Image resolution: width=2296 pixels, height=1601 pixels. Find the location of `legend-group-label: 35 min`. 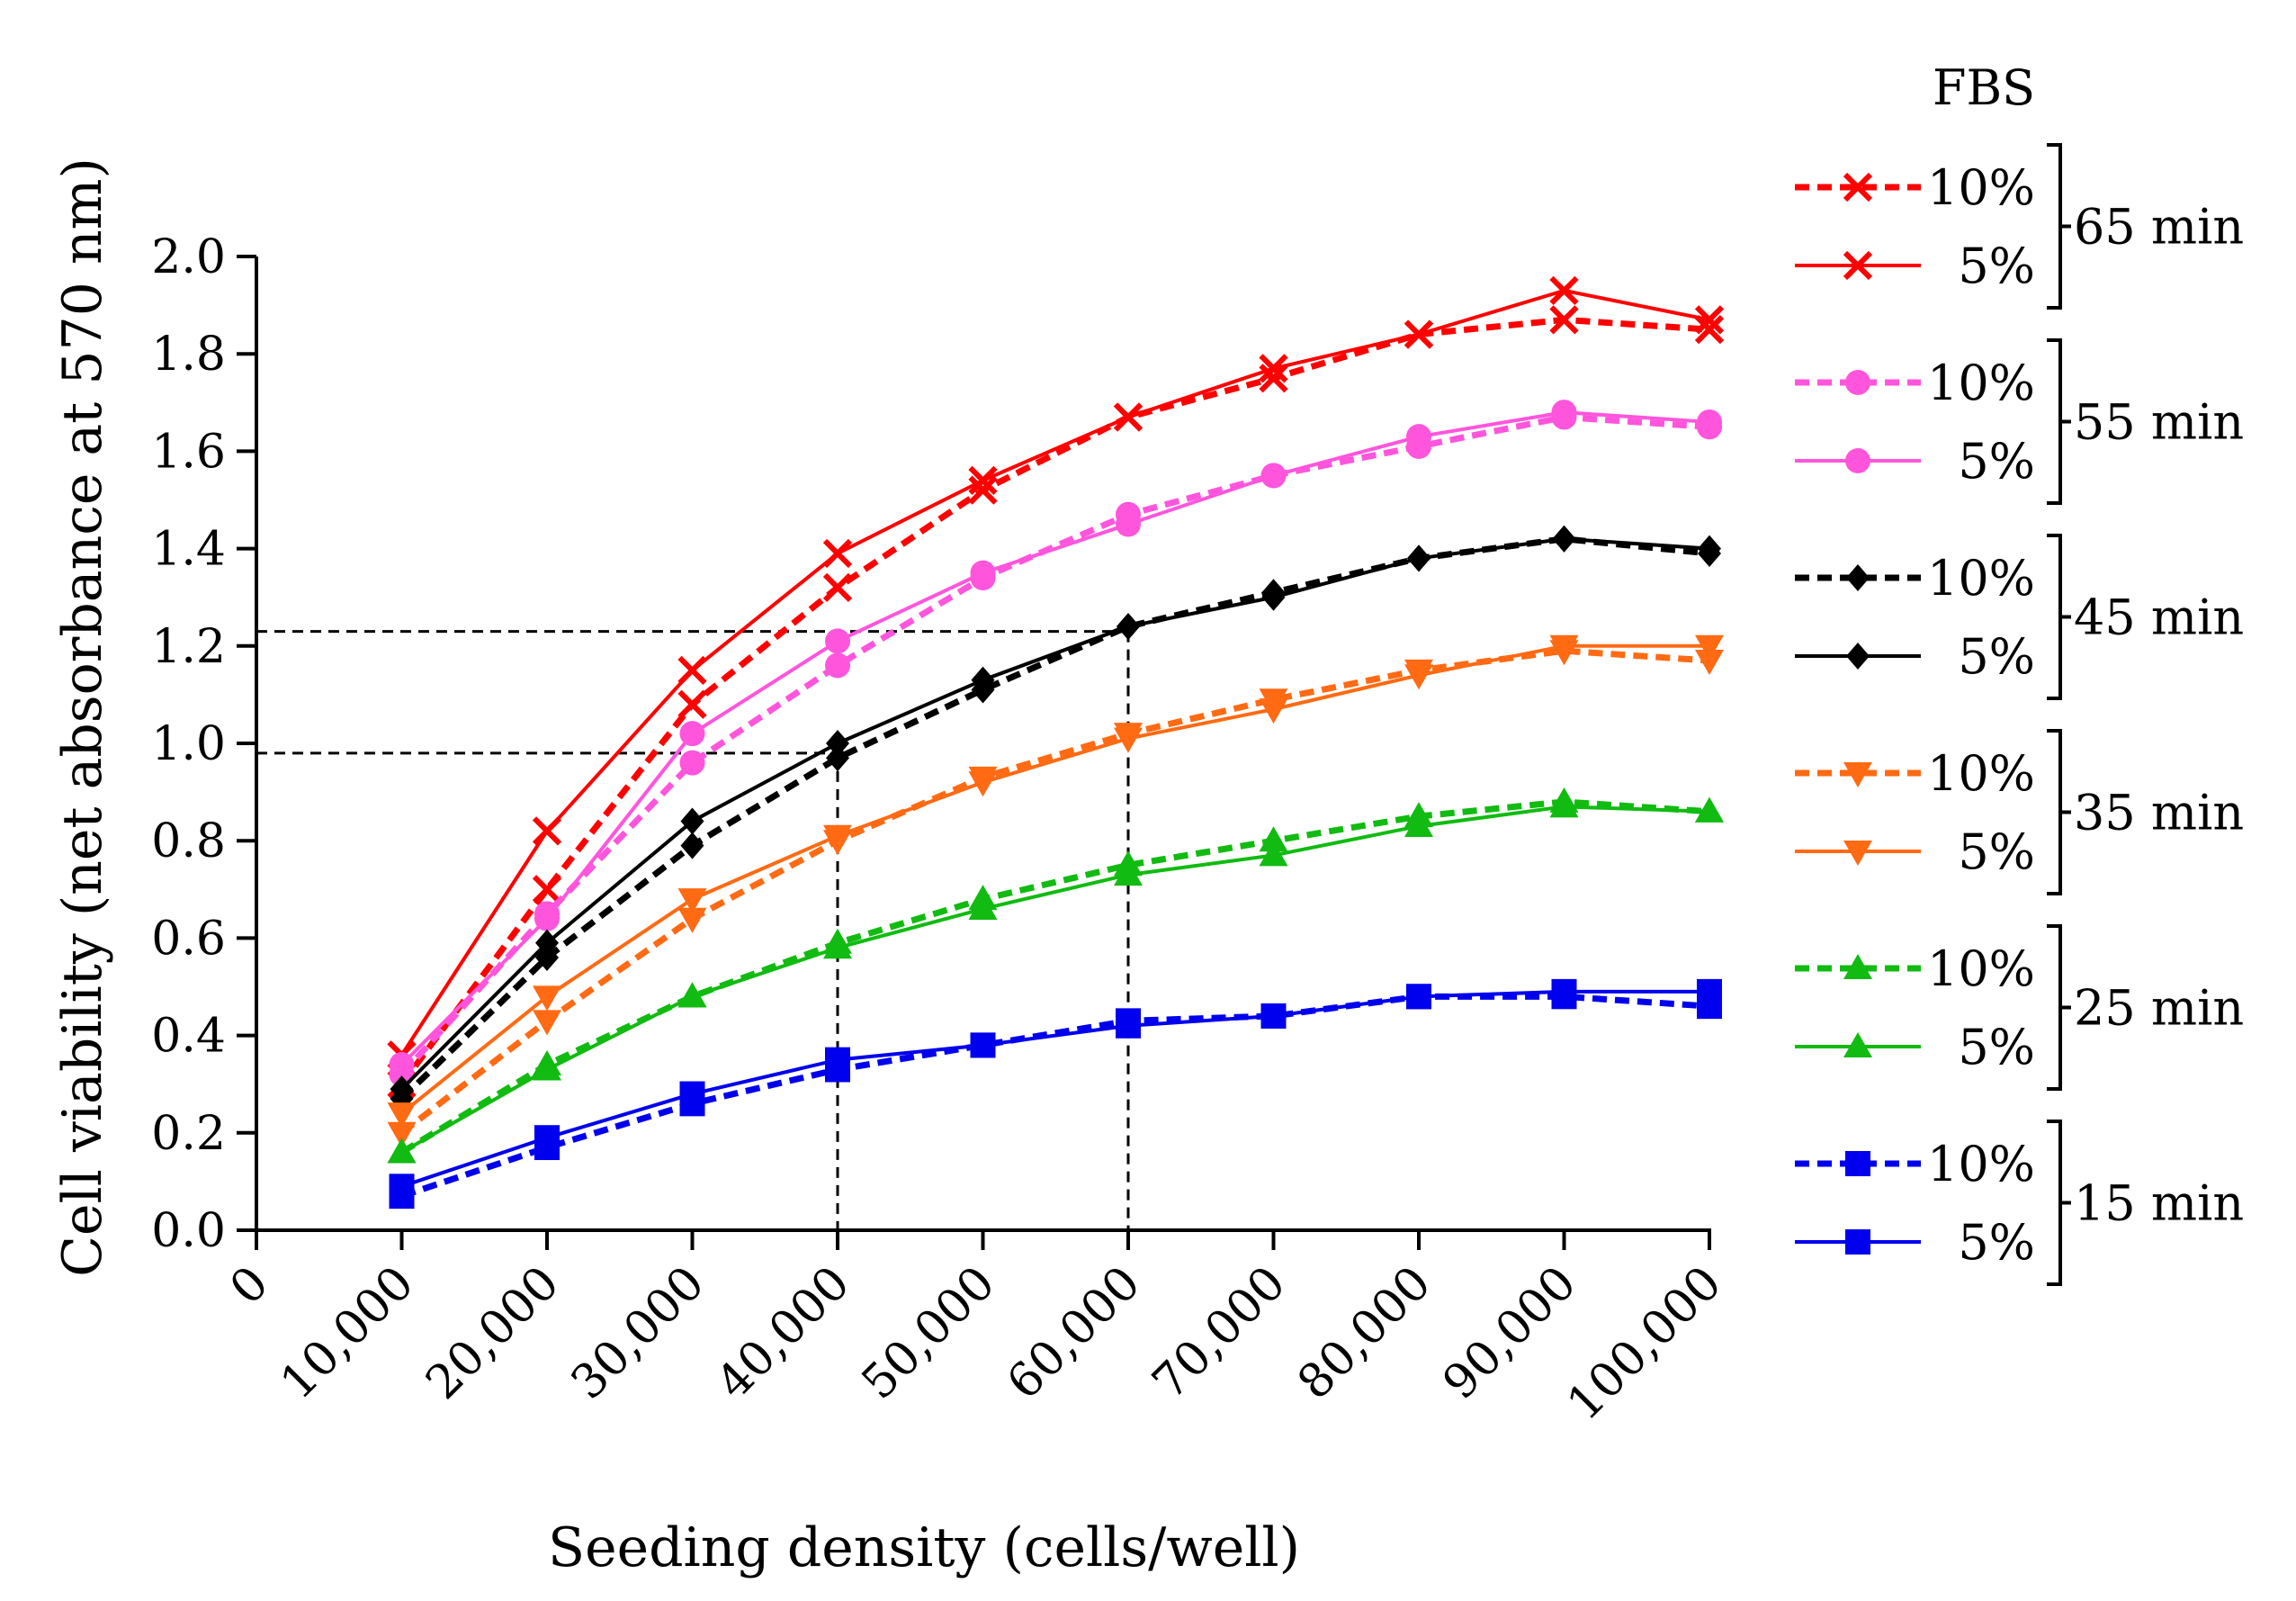

legend-group-label: 35 min is located at coordinates (2159, 813).